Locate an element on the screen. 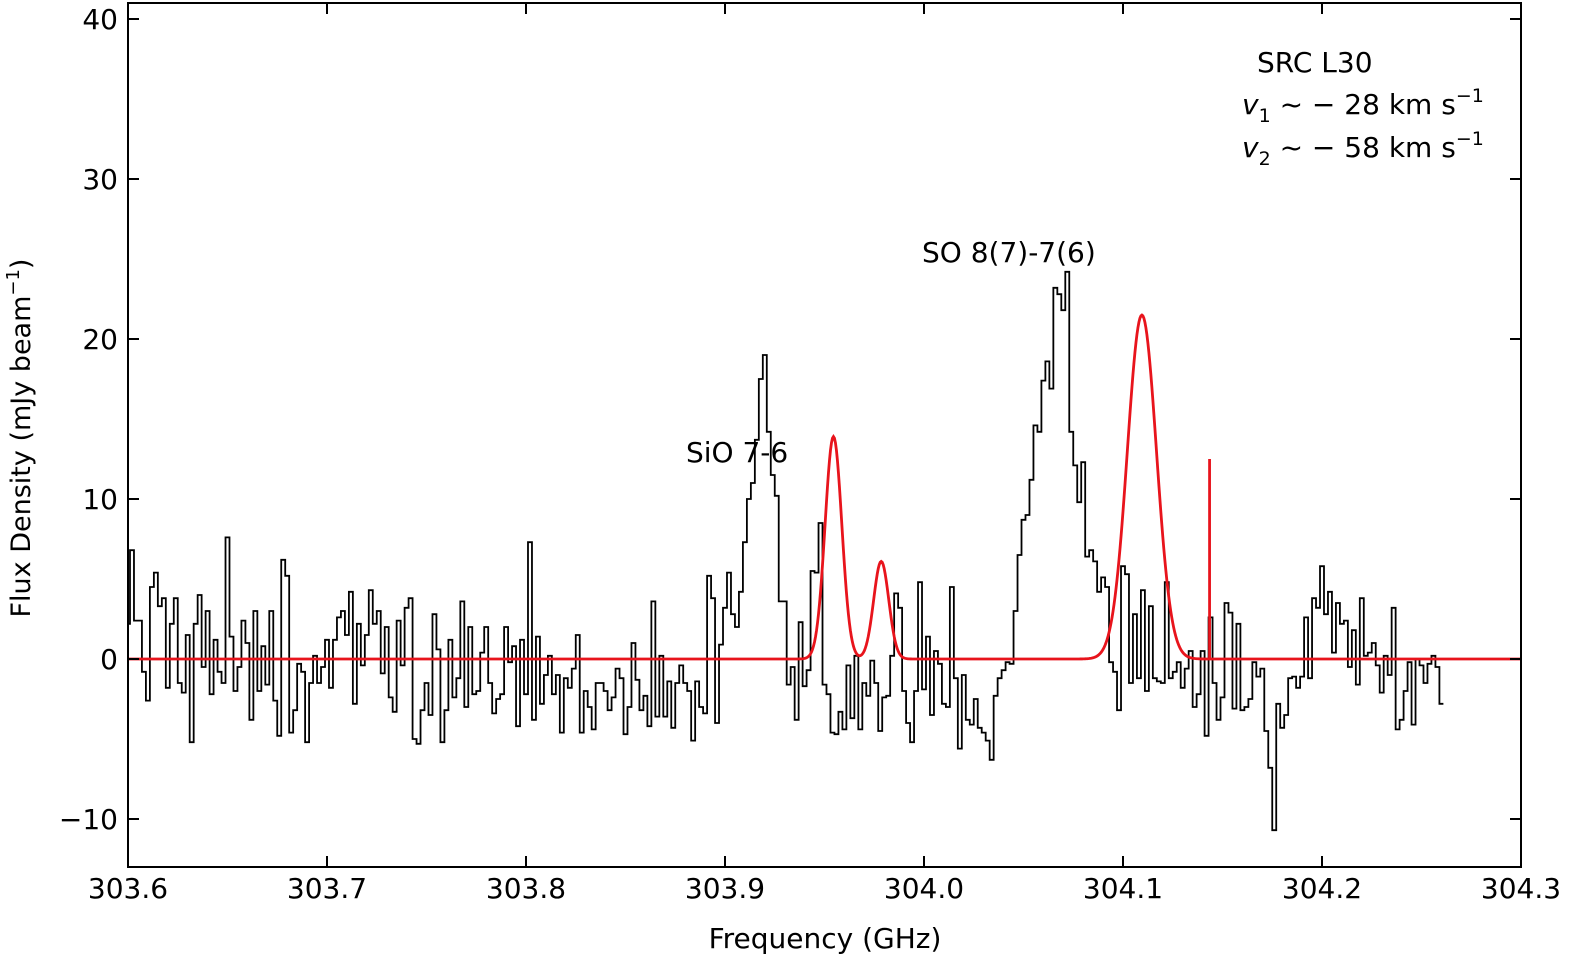  velocity-1-superscript: −1 is located at coordinates (1470, 96).